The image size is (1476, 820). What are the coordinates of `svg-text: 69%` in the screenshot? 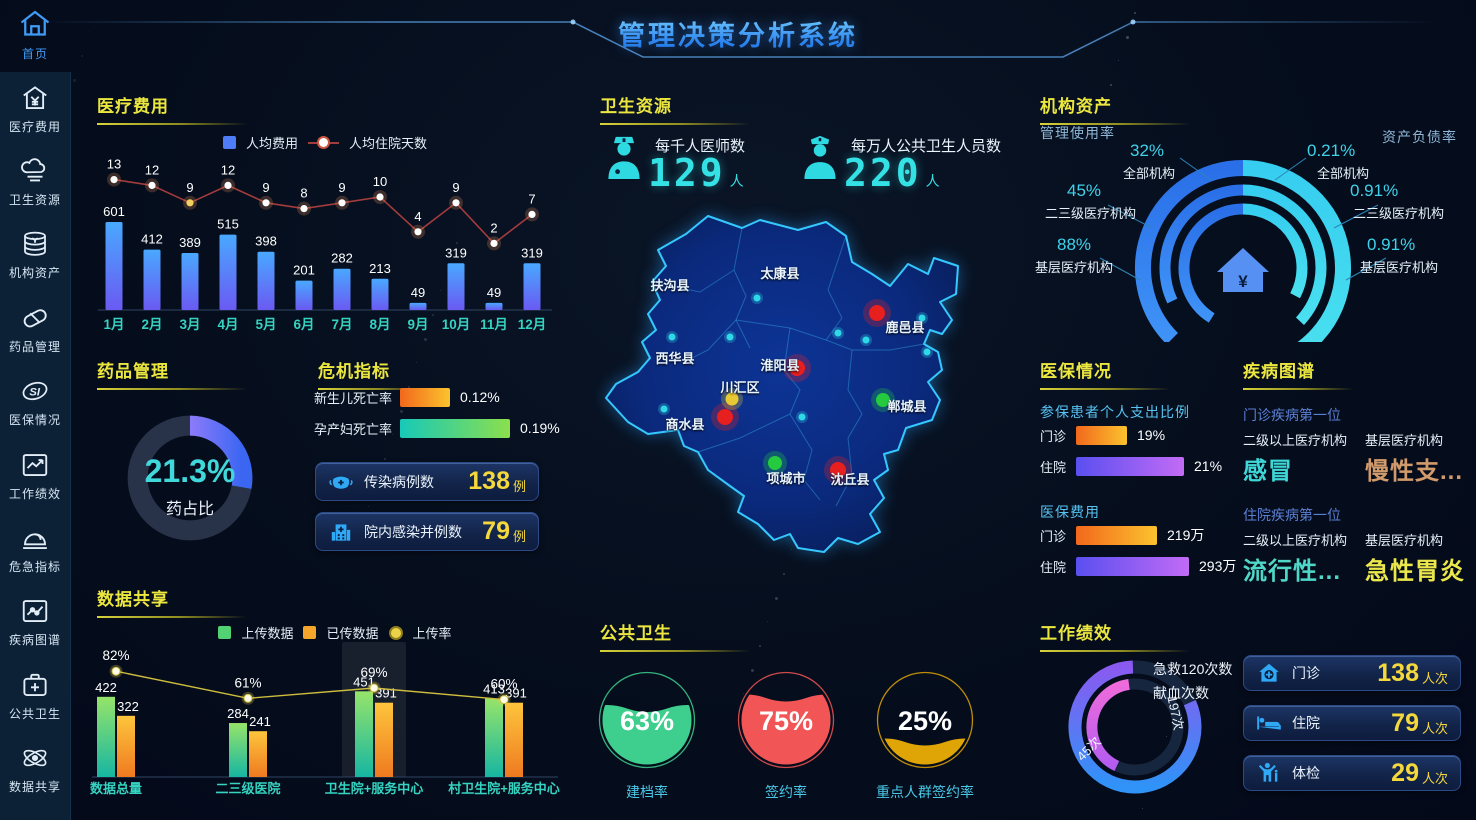 It's located at (373, 672).